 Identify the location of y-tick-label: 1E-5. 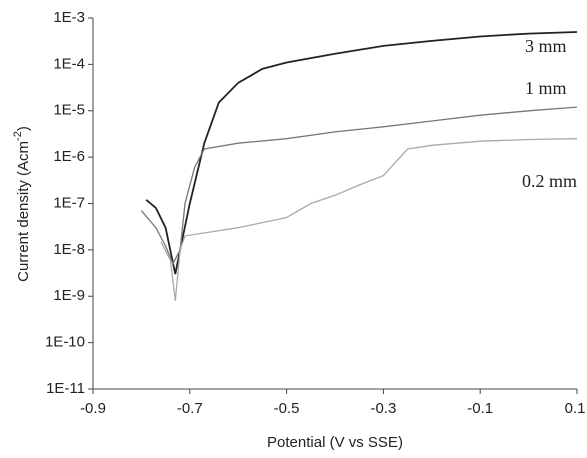
(69, 110).